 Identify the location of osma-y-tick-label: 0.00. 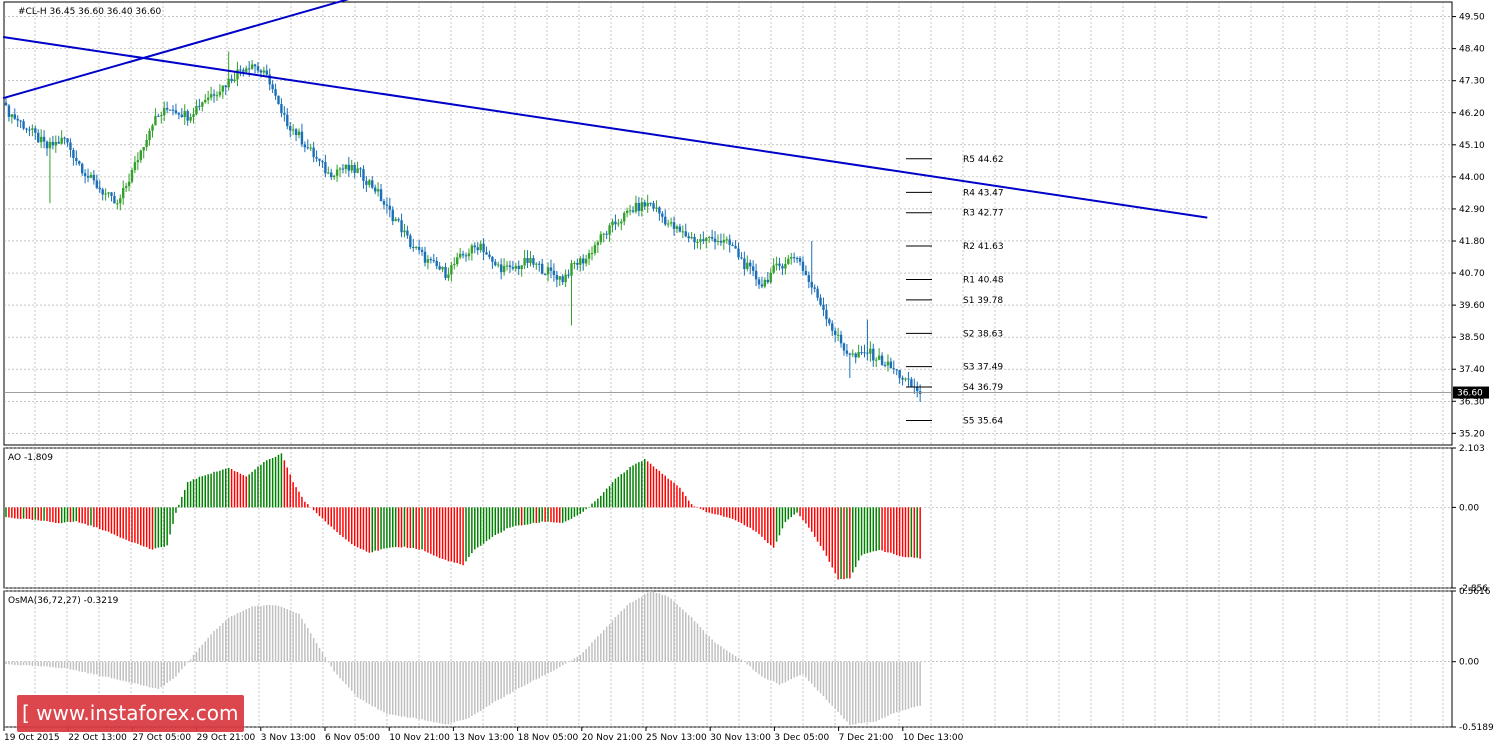
(1469, 663).